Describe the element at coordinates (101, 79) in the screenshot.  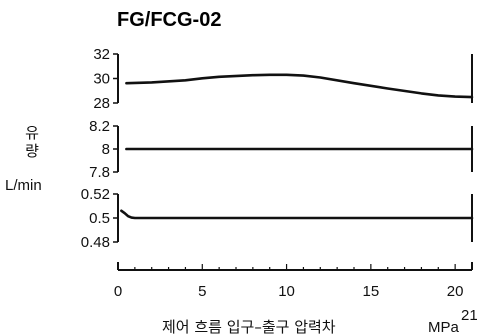
I see `panel-top-ytick-label: 30` at that location.